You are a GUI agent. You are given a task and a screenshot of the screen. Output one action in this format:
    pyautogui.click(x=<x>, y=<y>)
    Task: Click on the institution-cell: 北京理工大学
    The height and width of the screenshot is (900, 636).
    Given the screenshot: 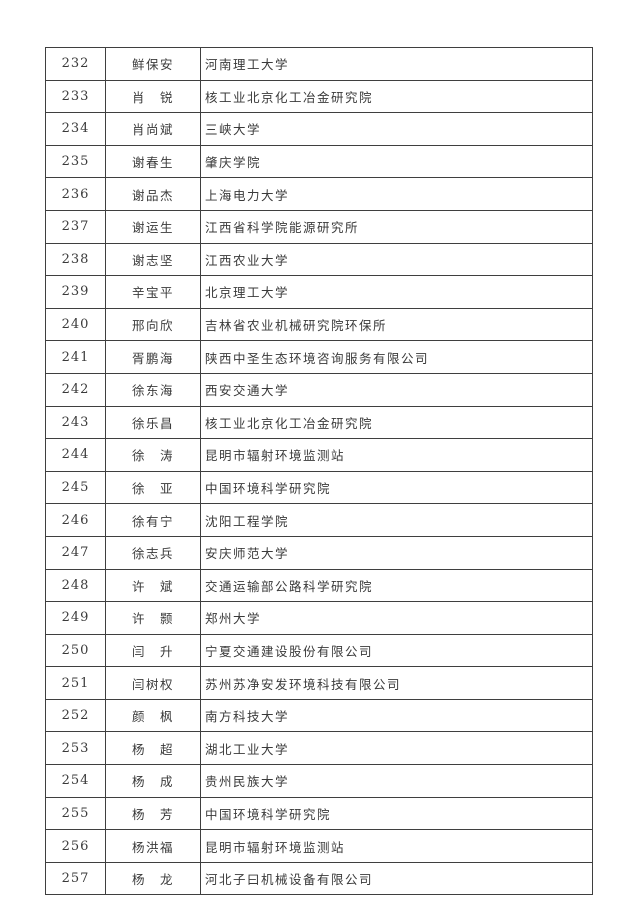 What is the action you would take?
    pyautogui.click(x=396, y=292)
    